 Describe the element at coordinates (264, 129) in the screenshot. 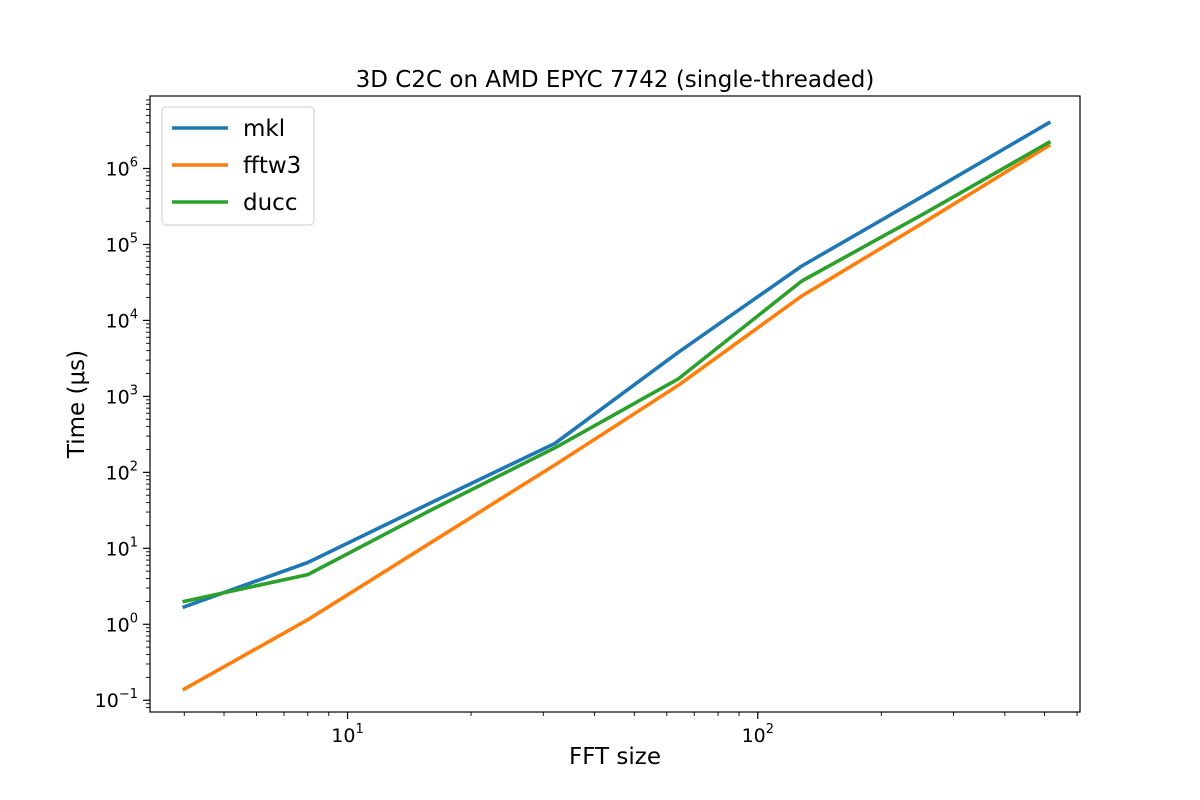

I see `legend-label: mkl` at that location.